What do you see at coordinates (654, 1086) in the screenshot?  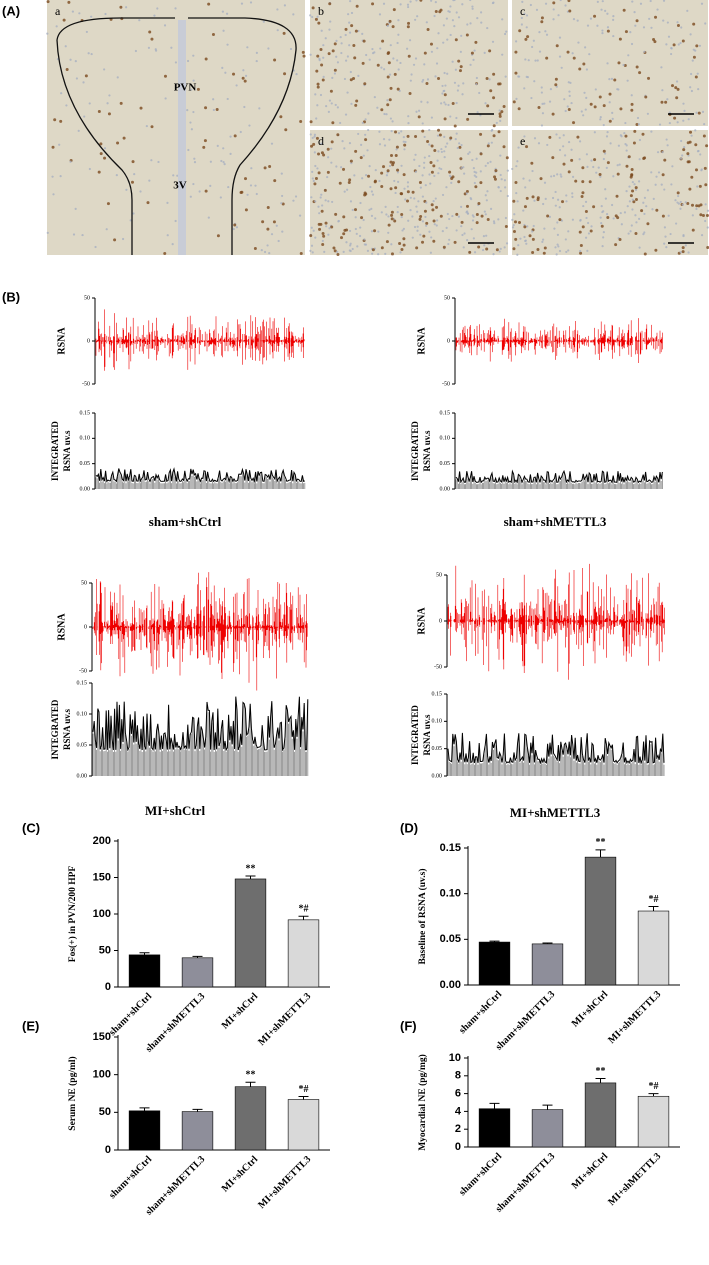 I see `annotation: *#` at bounding box center [654, 1086].